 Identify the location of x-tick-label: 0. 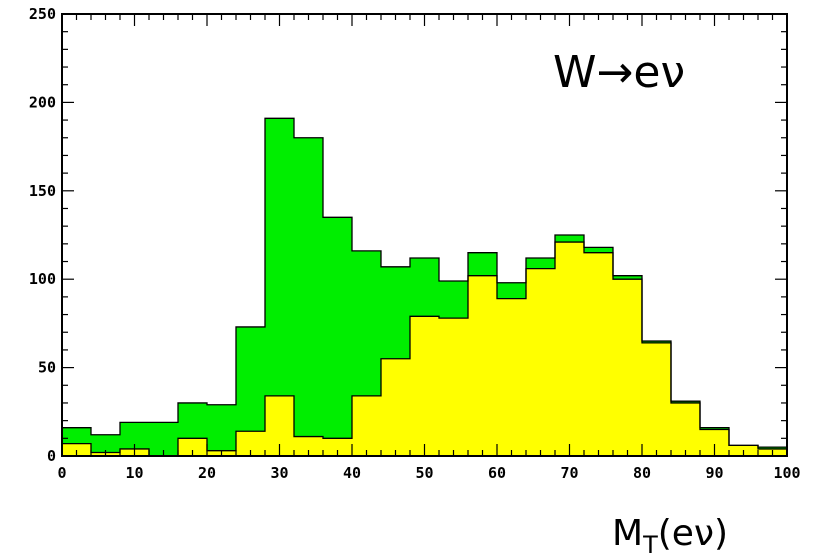
(61, 473).